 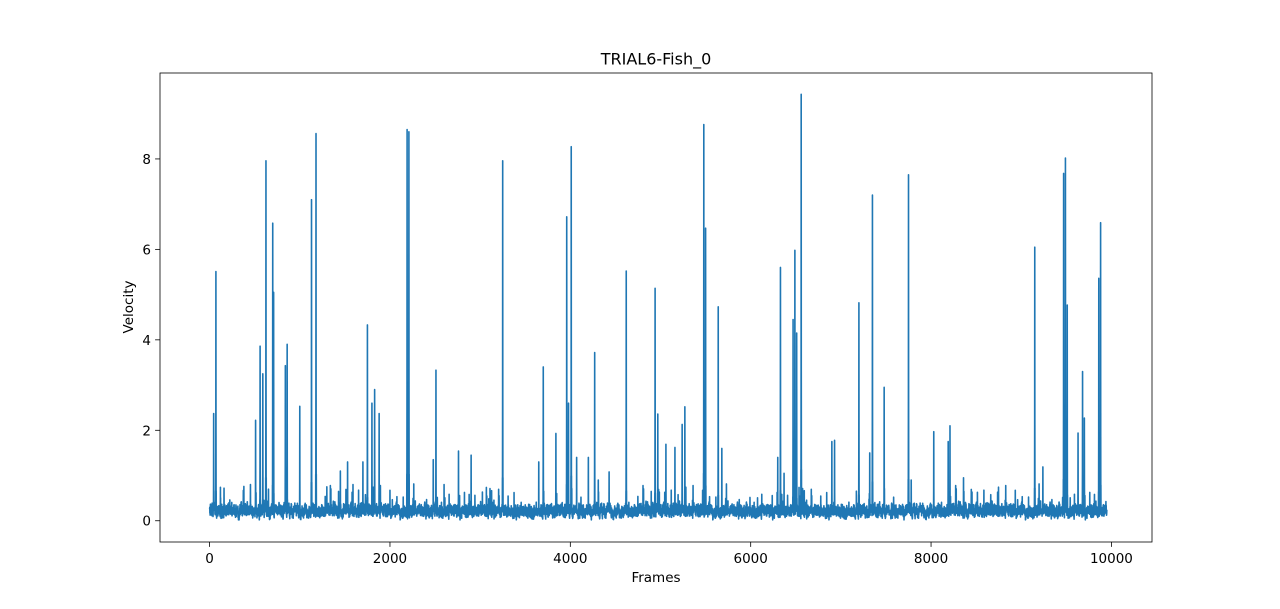 What do you see at coordinates (931, 559) in the screenshot?
I see `x-tick-label: 8000` at bounding box center [931, 559].